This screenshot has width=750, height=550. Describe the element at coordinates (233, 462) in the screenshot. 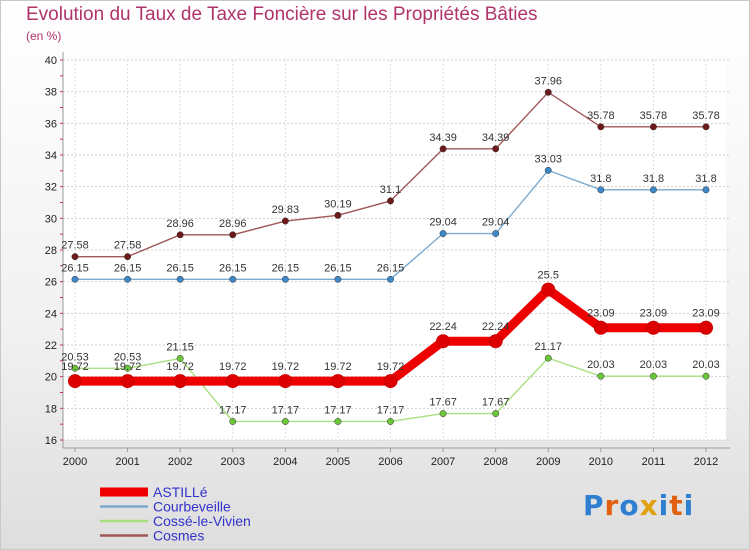

I see `x-tick-label: 2003` at that location.